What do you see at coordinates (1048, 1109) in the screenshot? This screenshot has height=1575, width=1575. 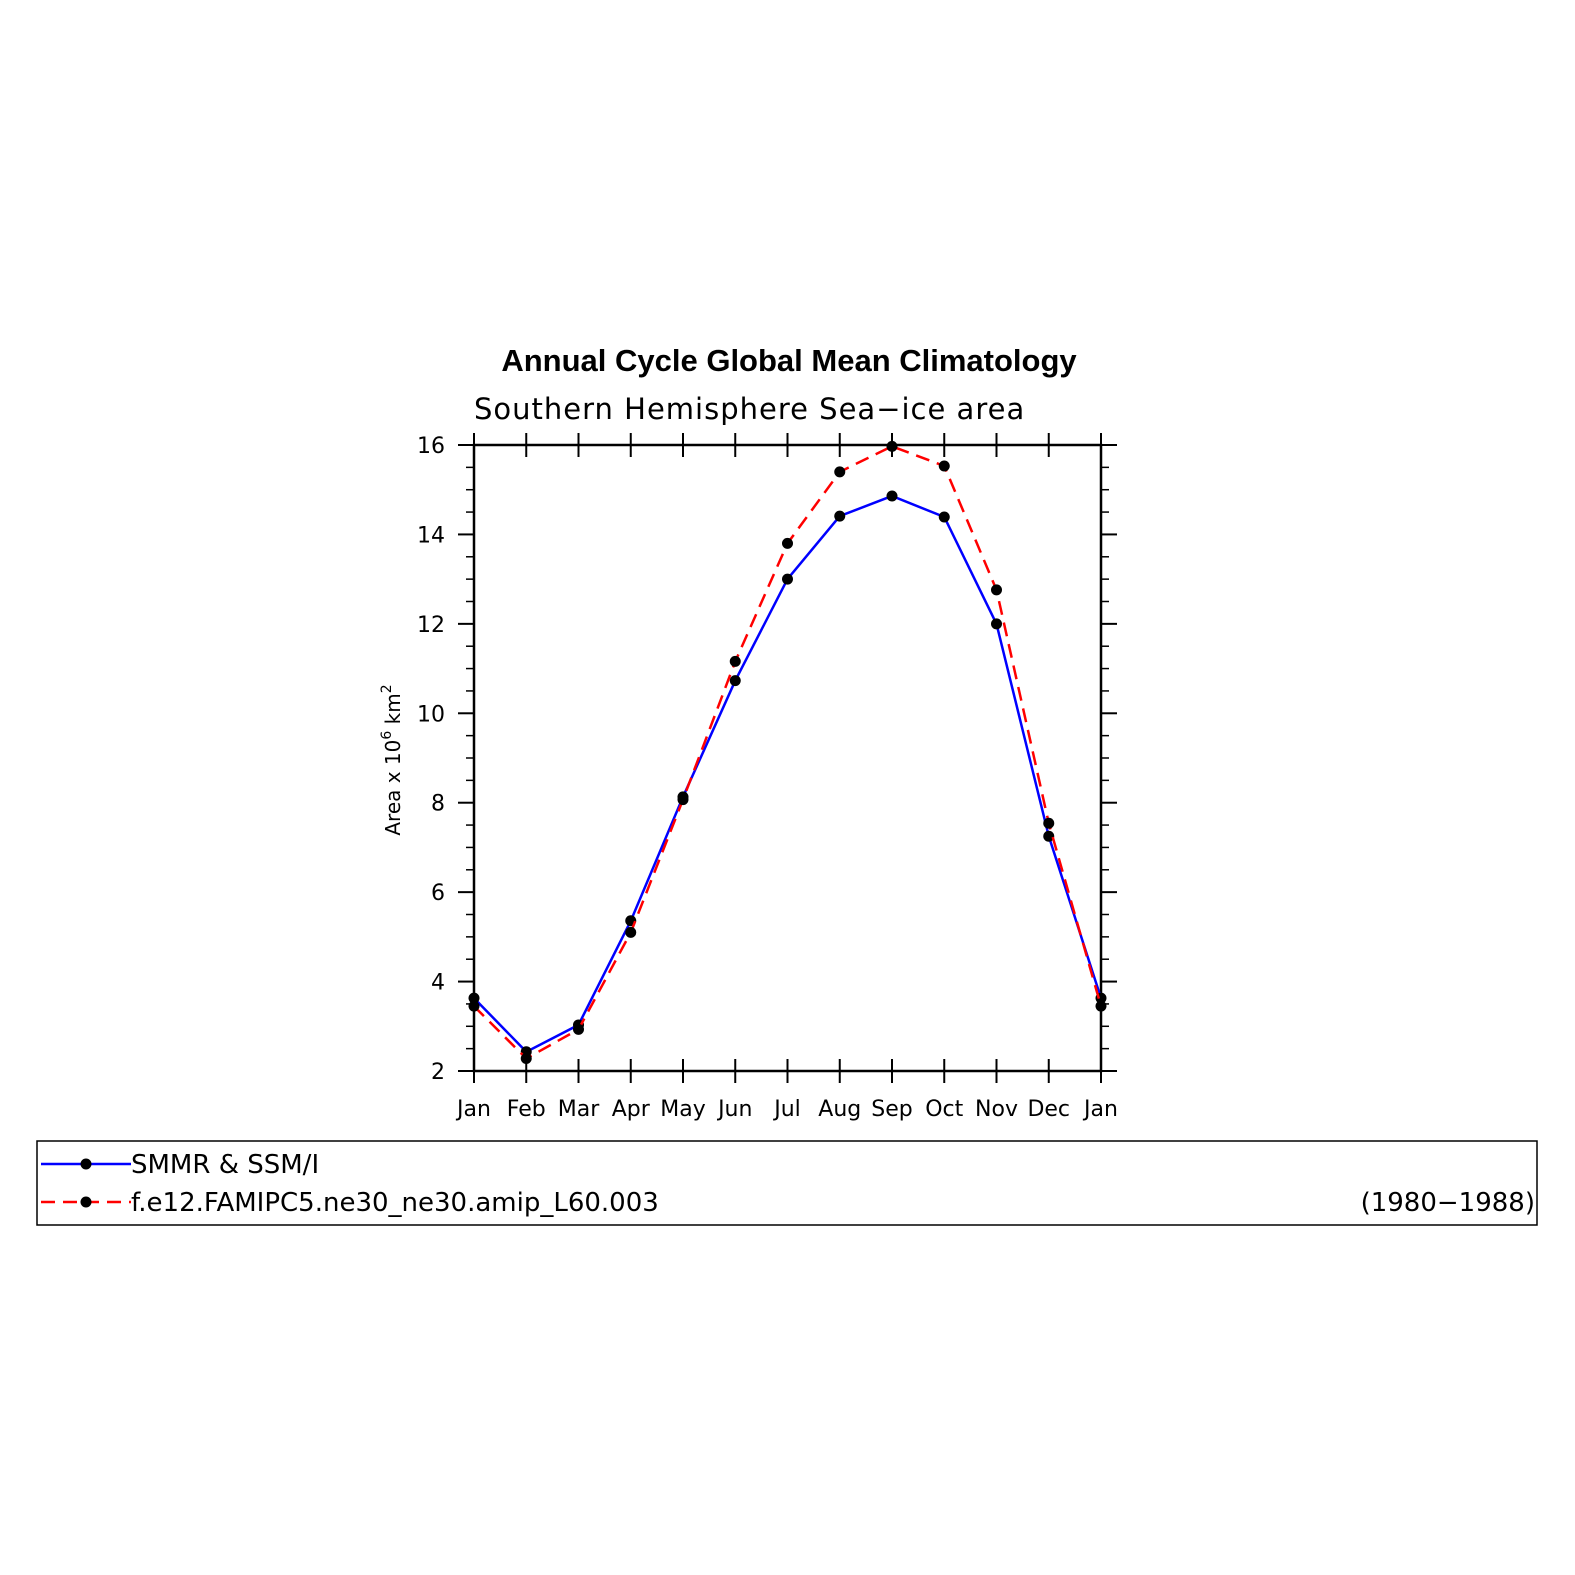 I see `x-tick-label: Dec` at bounding box center [1048, 1109].